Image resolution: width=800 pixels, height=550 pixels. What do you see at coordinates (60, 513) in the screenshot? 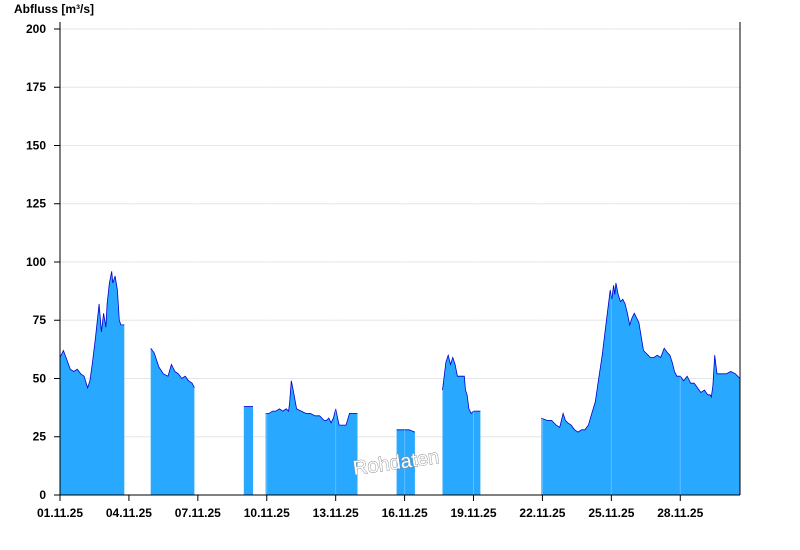
I see `x-tick-label: 01.11.25` at bounding box center [60, 513].